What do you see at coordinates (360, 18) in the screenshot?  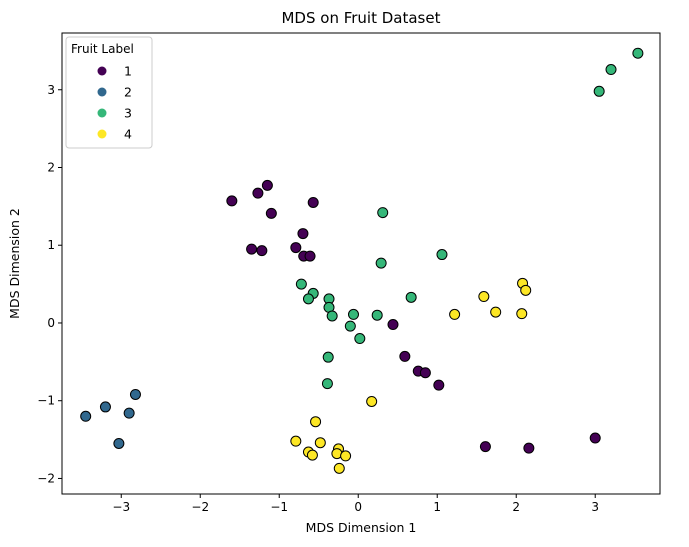 I see `chart-title: MDS on Fruit Dataset` at bounding box center [360, 18].